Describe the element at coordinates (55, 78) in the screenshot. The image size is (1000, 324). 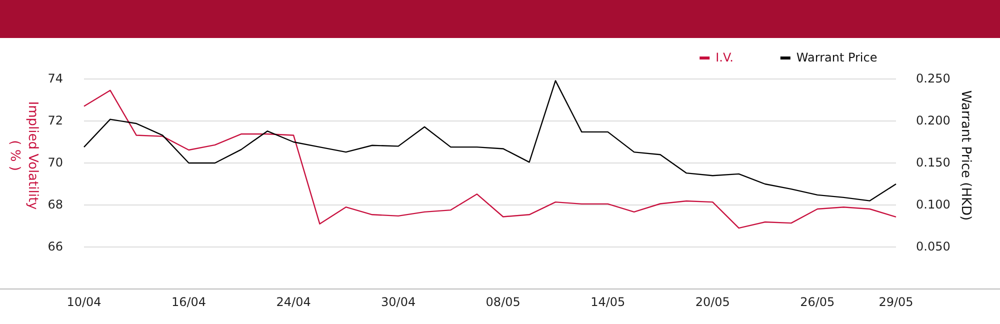
I see `y-tick-label: 74` at that location.